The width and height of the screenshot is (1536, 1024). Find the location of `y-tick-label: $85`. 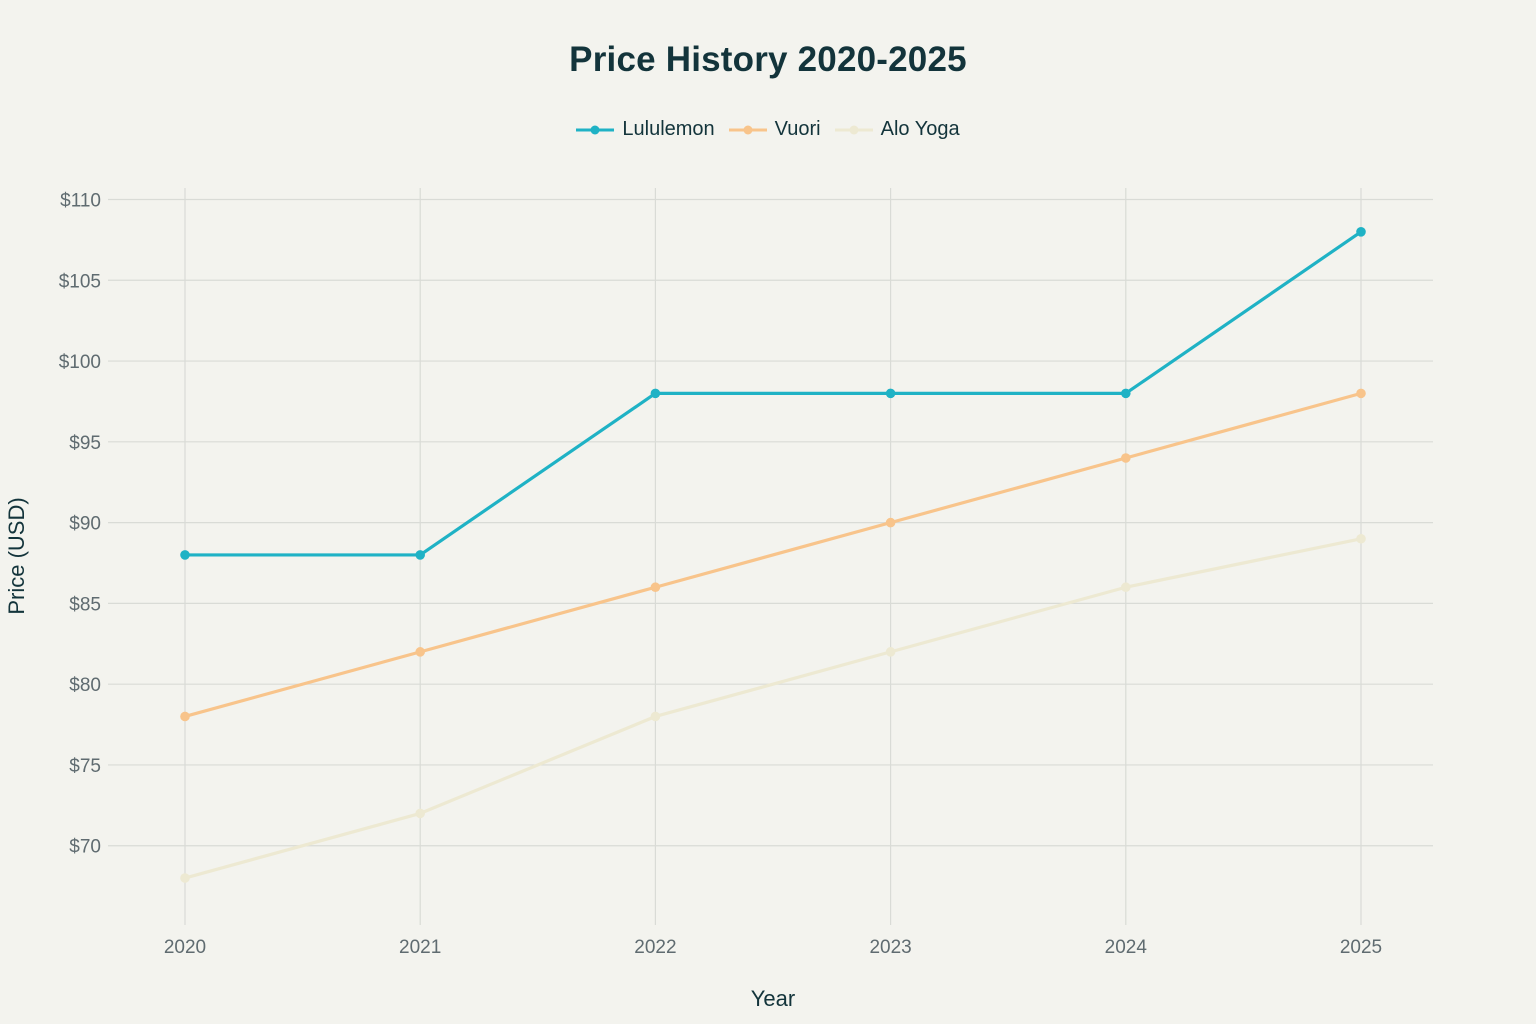

y-tick-label: $85 is located at coordinates (85, 604).